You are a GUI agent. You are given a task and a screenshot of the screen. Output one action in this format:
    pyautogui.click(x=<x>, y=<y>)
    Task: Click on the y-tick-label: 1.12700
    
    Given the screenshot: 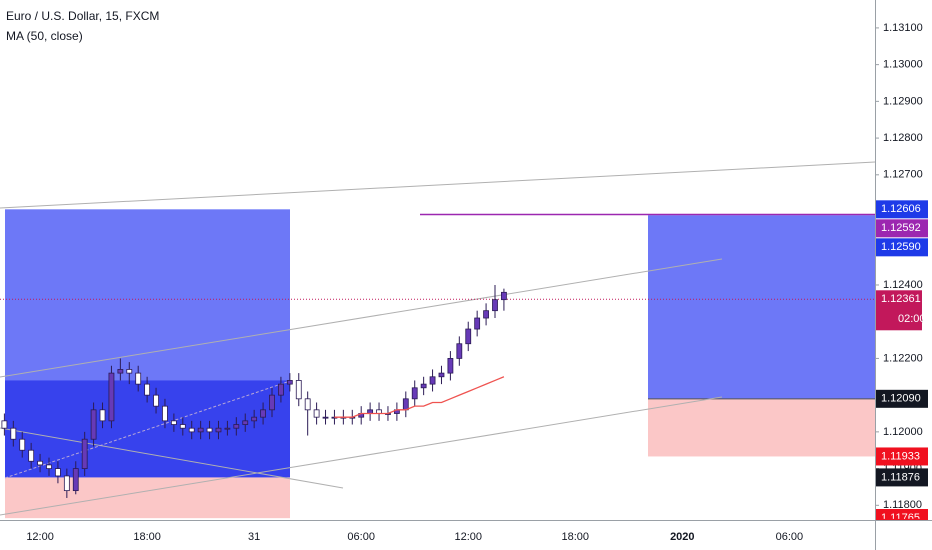 What is the action you would take?
    pyautogui.click(x=903, y=175)
    